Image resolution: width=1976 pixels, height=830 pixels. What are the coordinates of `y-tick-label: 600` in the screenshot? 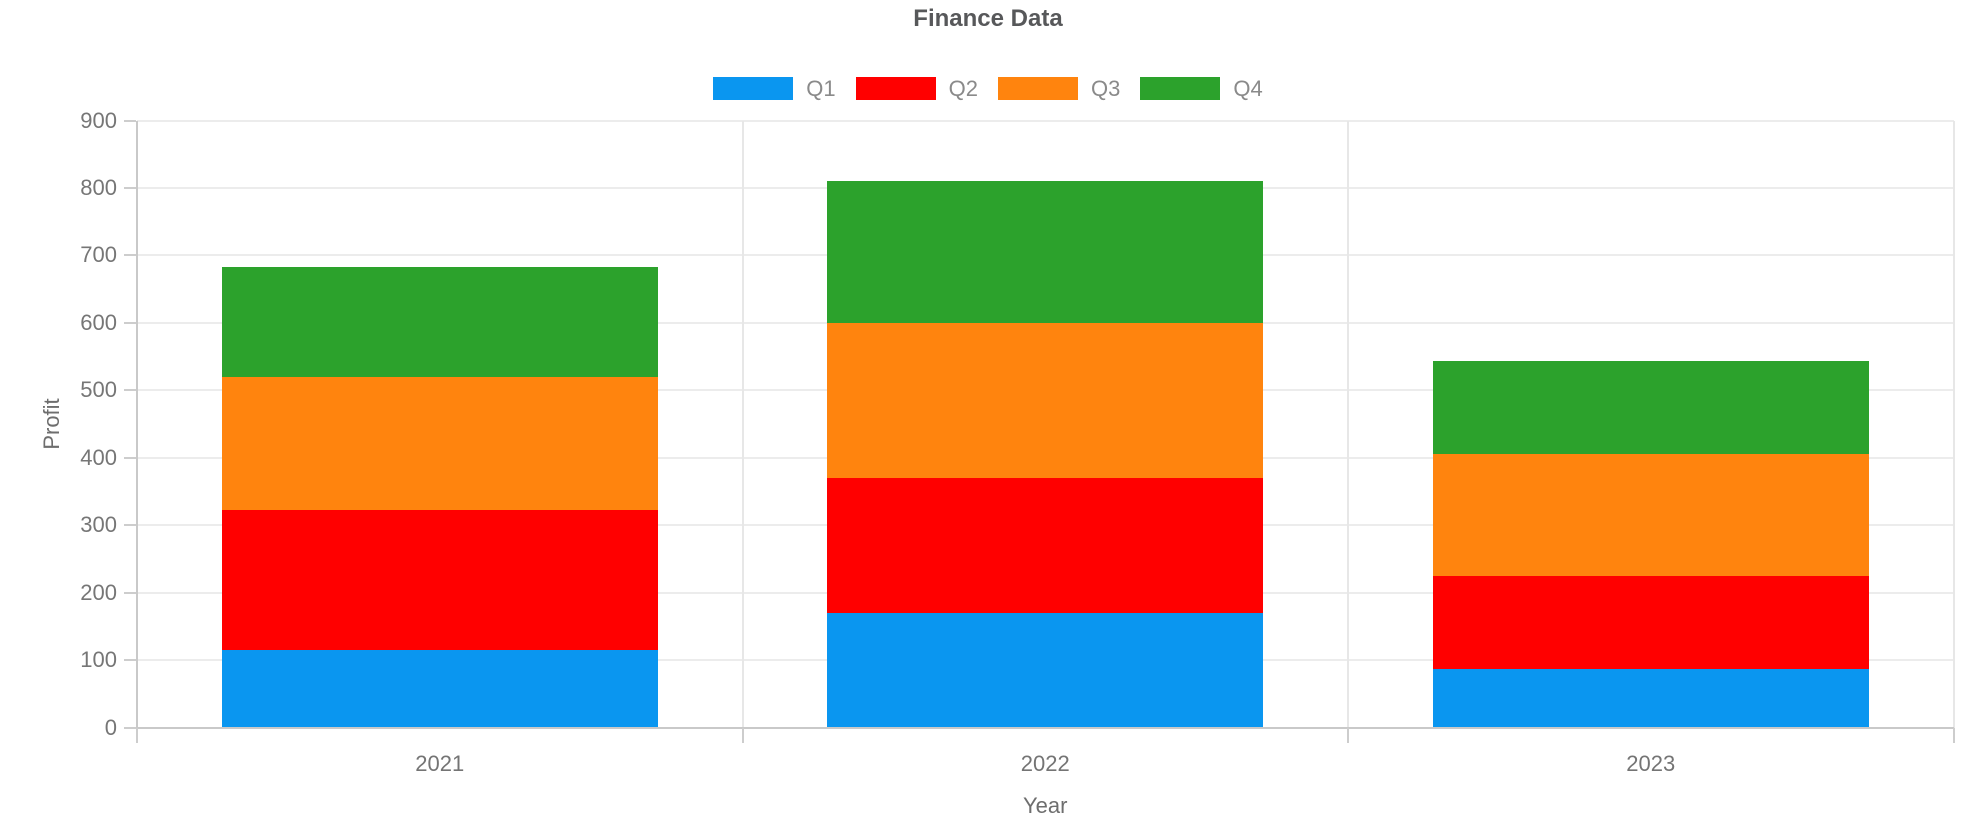 It's located at (98, 322).